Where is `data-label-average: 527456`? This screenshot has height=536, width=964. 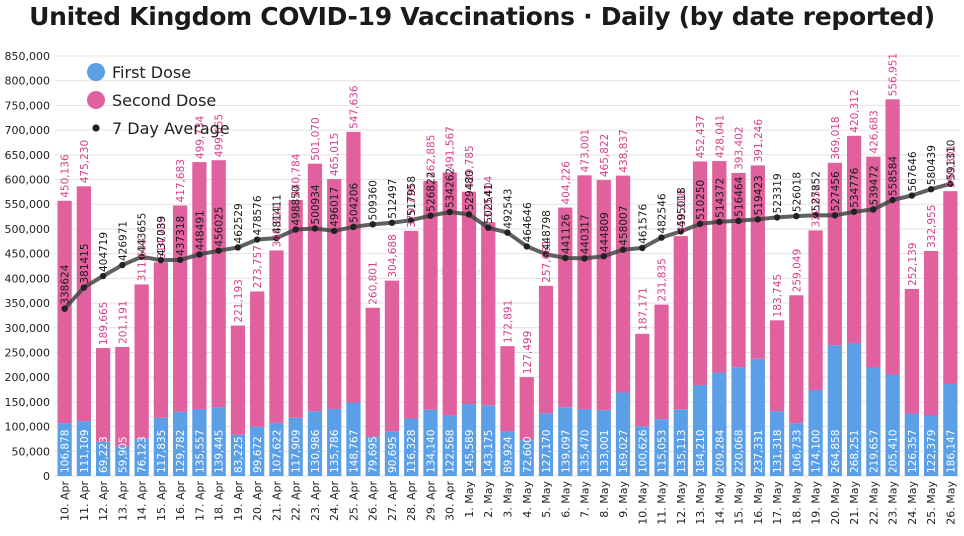
data-label-average: 527456 is located at coordinates (836, 191).